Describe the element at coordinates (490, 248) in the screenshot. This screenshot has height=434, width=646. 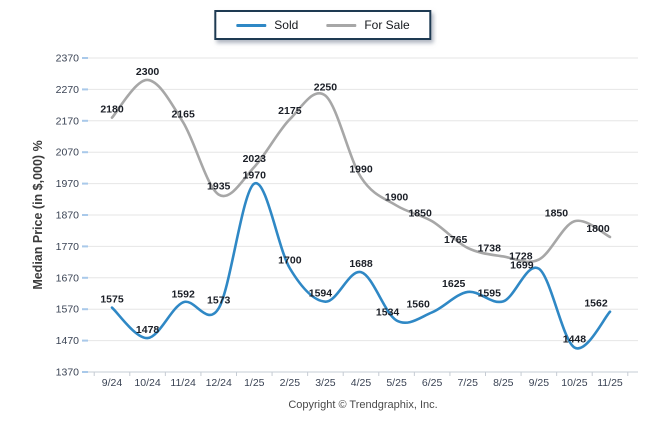
I see `data-label: 1738` at that location.